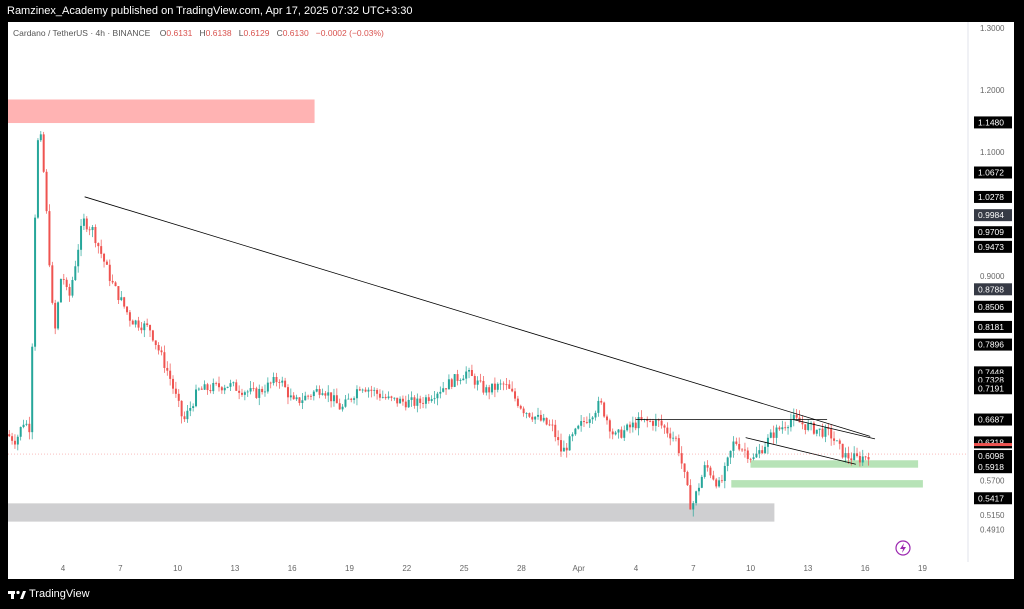 This screenshot has width=1024, height=609. I want to click on trendline, so click(834, 429).